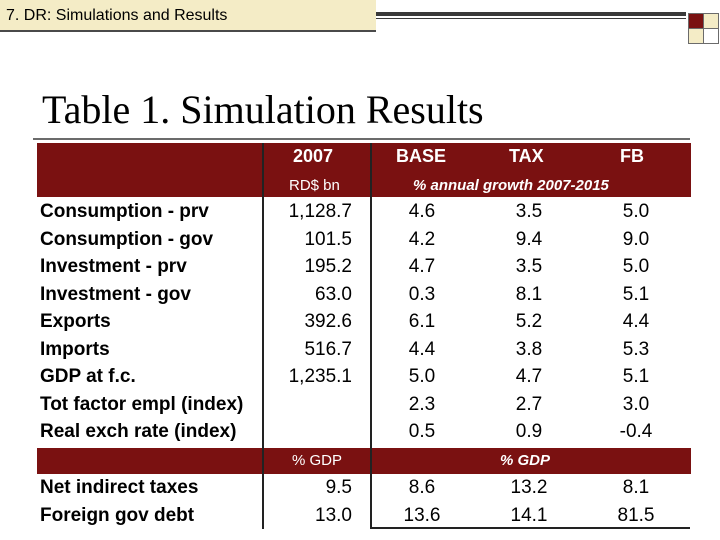  What do you see at coordinates (138, 431) in the screenshot?
I see `row-label: Real exch rate (index)` at bounding box center [138, 431].